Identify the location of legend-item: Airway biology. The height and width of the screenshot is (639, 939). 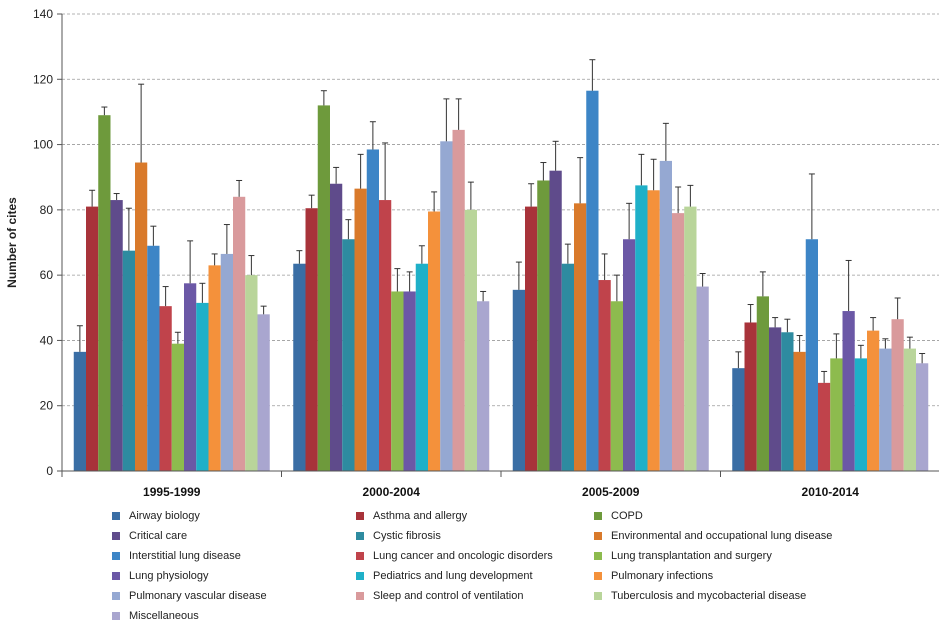
(234, 516).